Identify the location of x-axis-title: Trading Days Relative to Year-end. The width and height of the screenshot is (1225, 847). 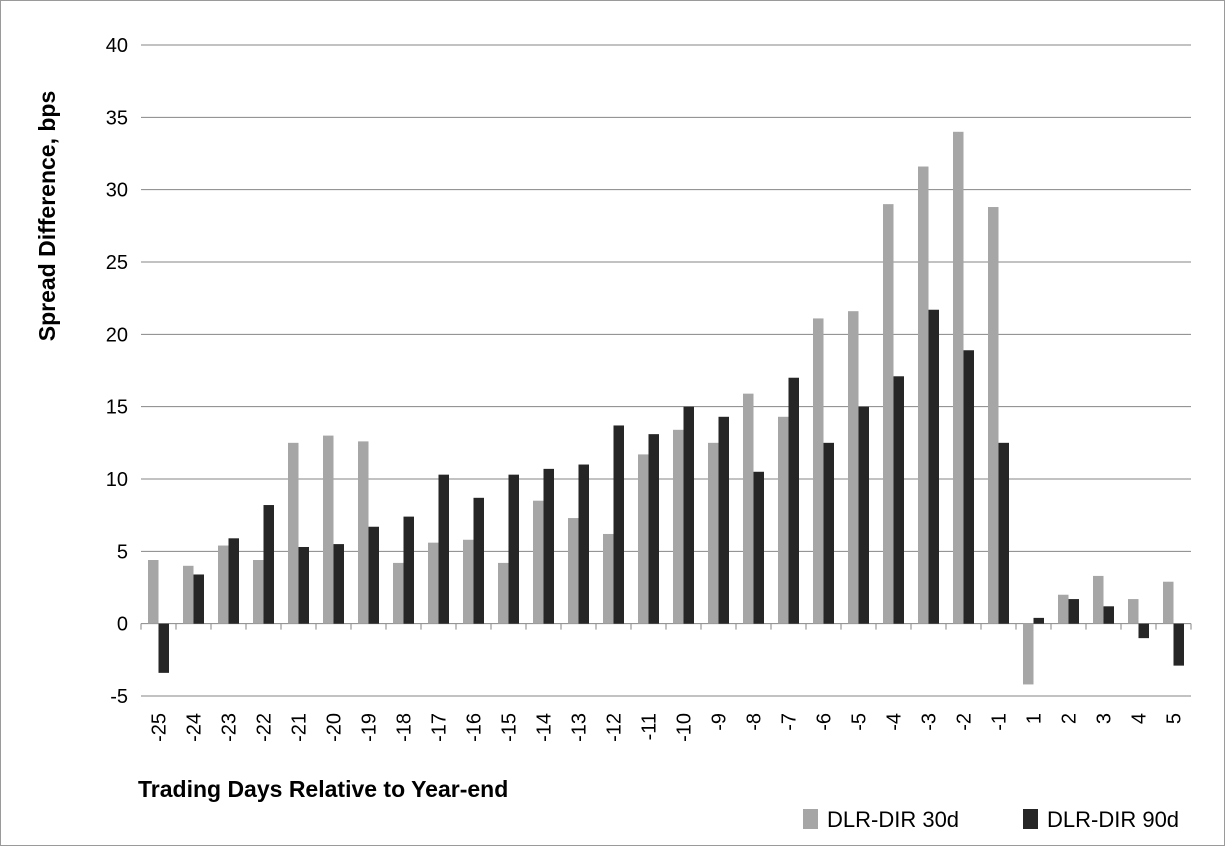
(323, 789).